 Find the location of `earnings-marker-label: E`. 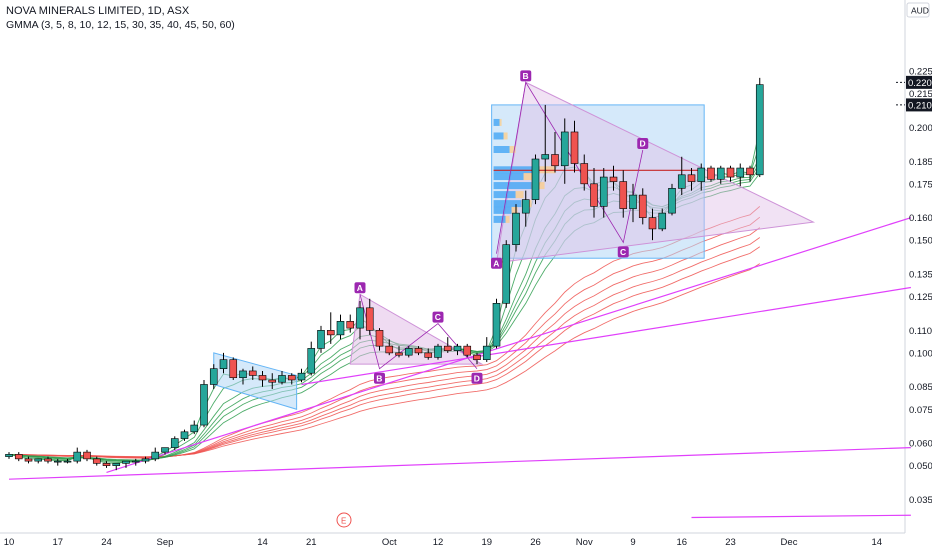

earnings-marker-label: E is located at coordinates (343, 521).